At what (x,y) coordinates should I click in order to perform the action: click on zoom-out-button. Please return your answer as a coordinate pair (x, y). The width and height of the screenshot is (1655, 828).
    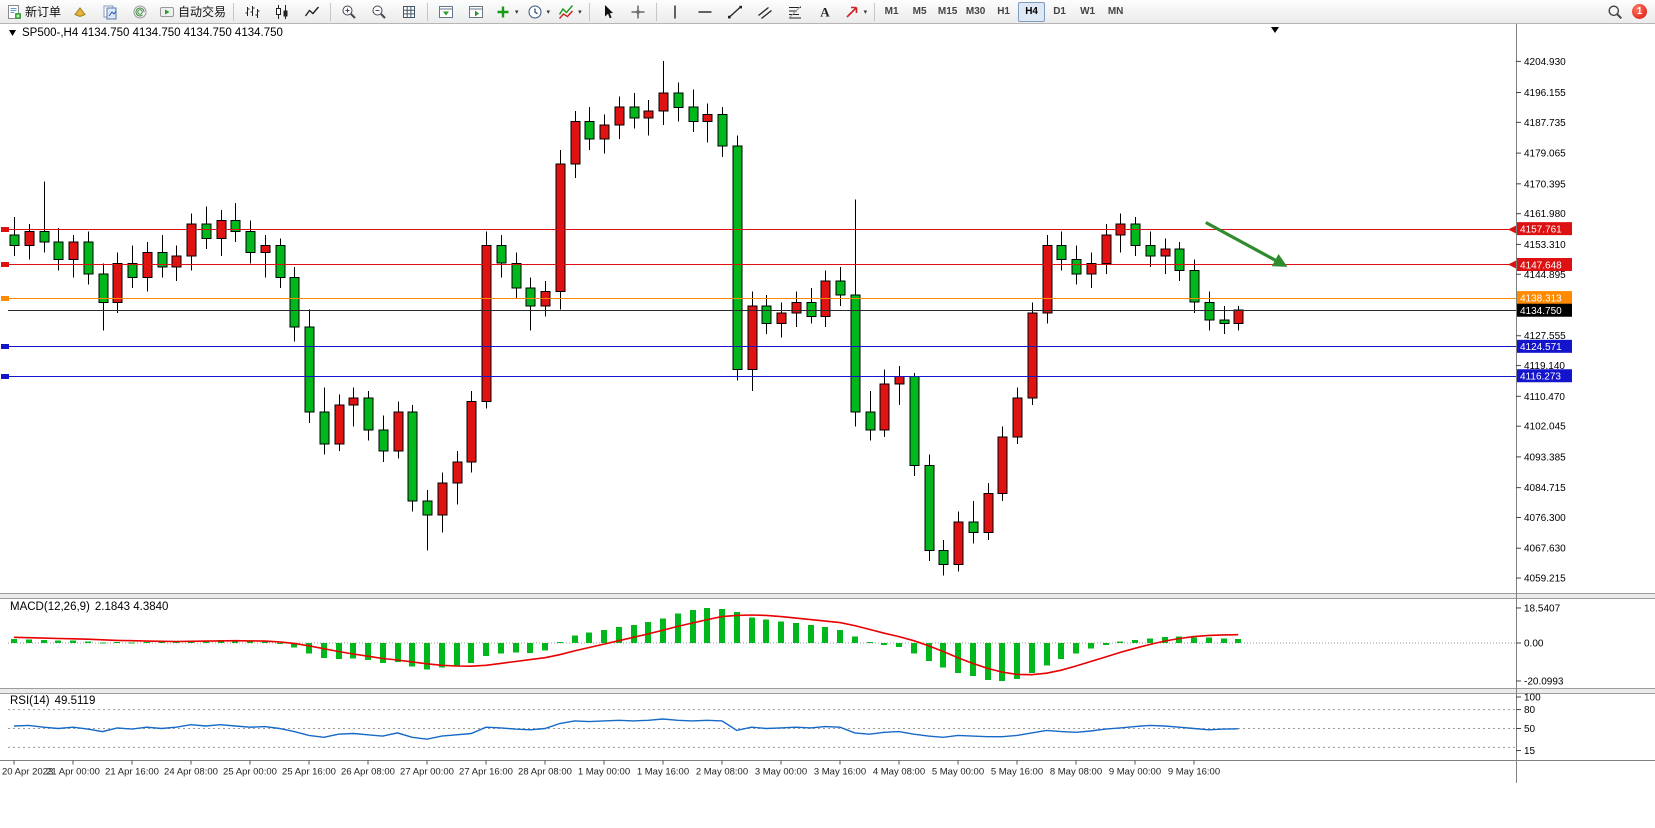
    Looking at the image, I should click on (379, 12).